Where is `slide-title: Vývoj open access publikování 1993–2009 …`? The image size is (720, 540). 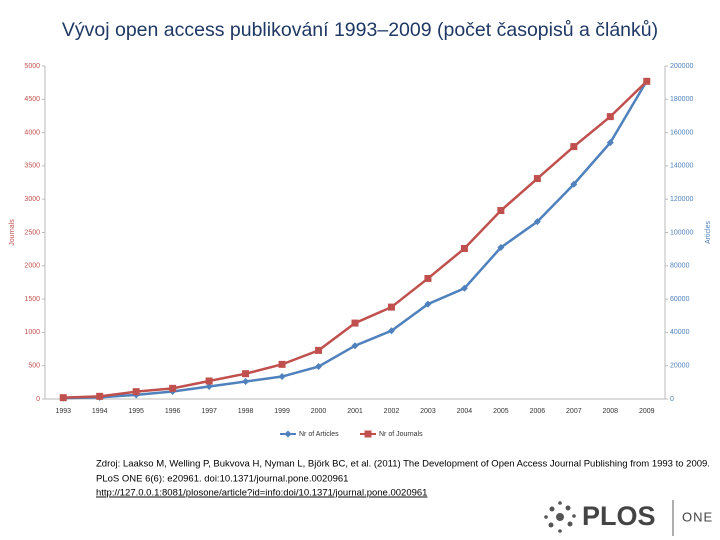
slide-title: Vývoj open access publikování 1993–2009 … is located at coordinates (360, 30).